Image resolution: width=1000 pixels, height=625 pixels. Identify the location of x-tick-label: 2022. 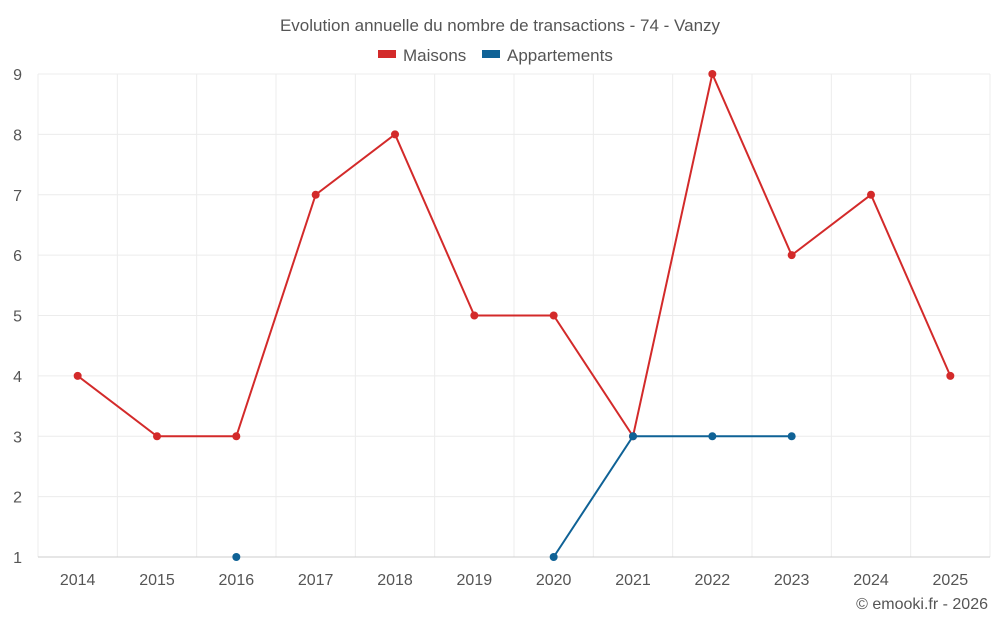
(713, 580).